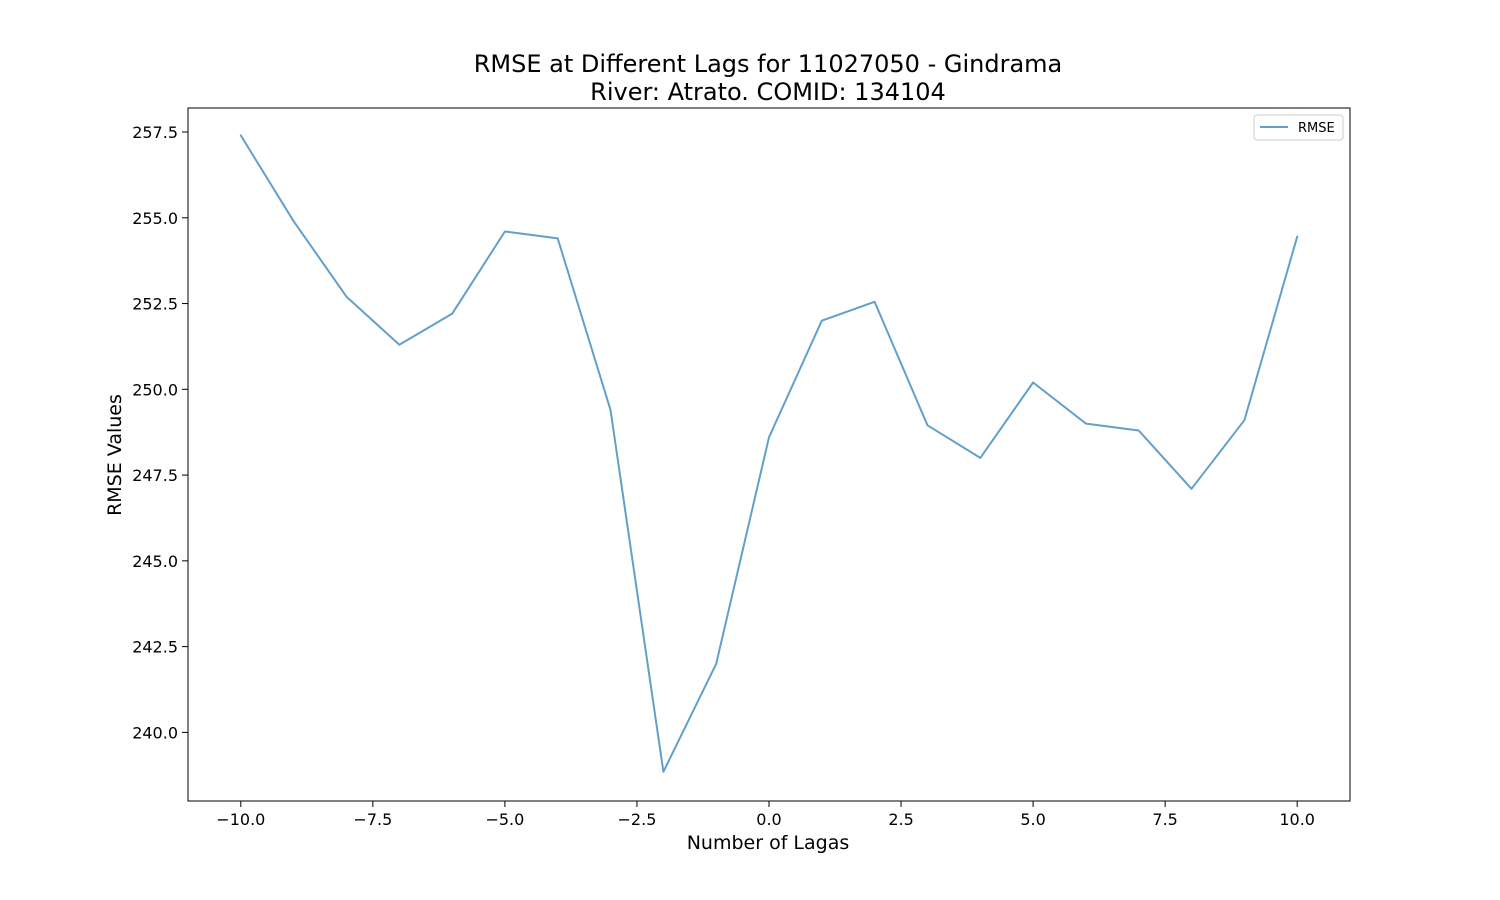  I want to click on x-tick-label: 0.0, so click(768, 819).